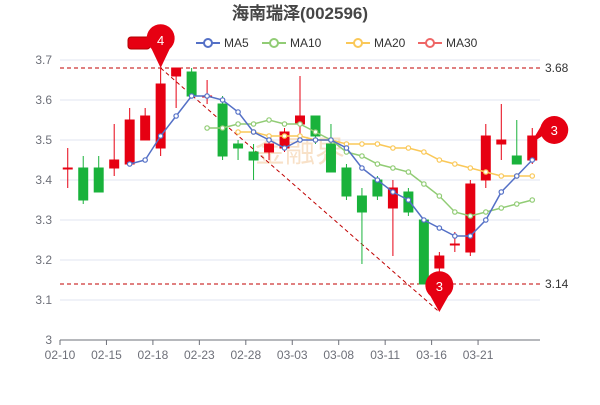  I want to click on legend-label-ma30: MA30, so click(462, 43).